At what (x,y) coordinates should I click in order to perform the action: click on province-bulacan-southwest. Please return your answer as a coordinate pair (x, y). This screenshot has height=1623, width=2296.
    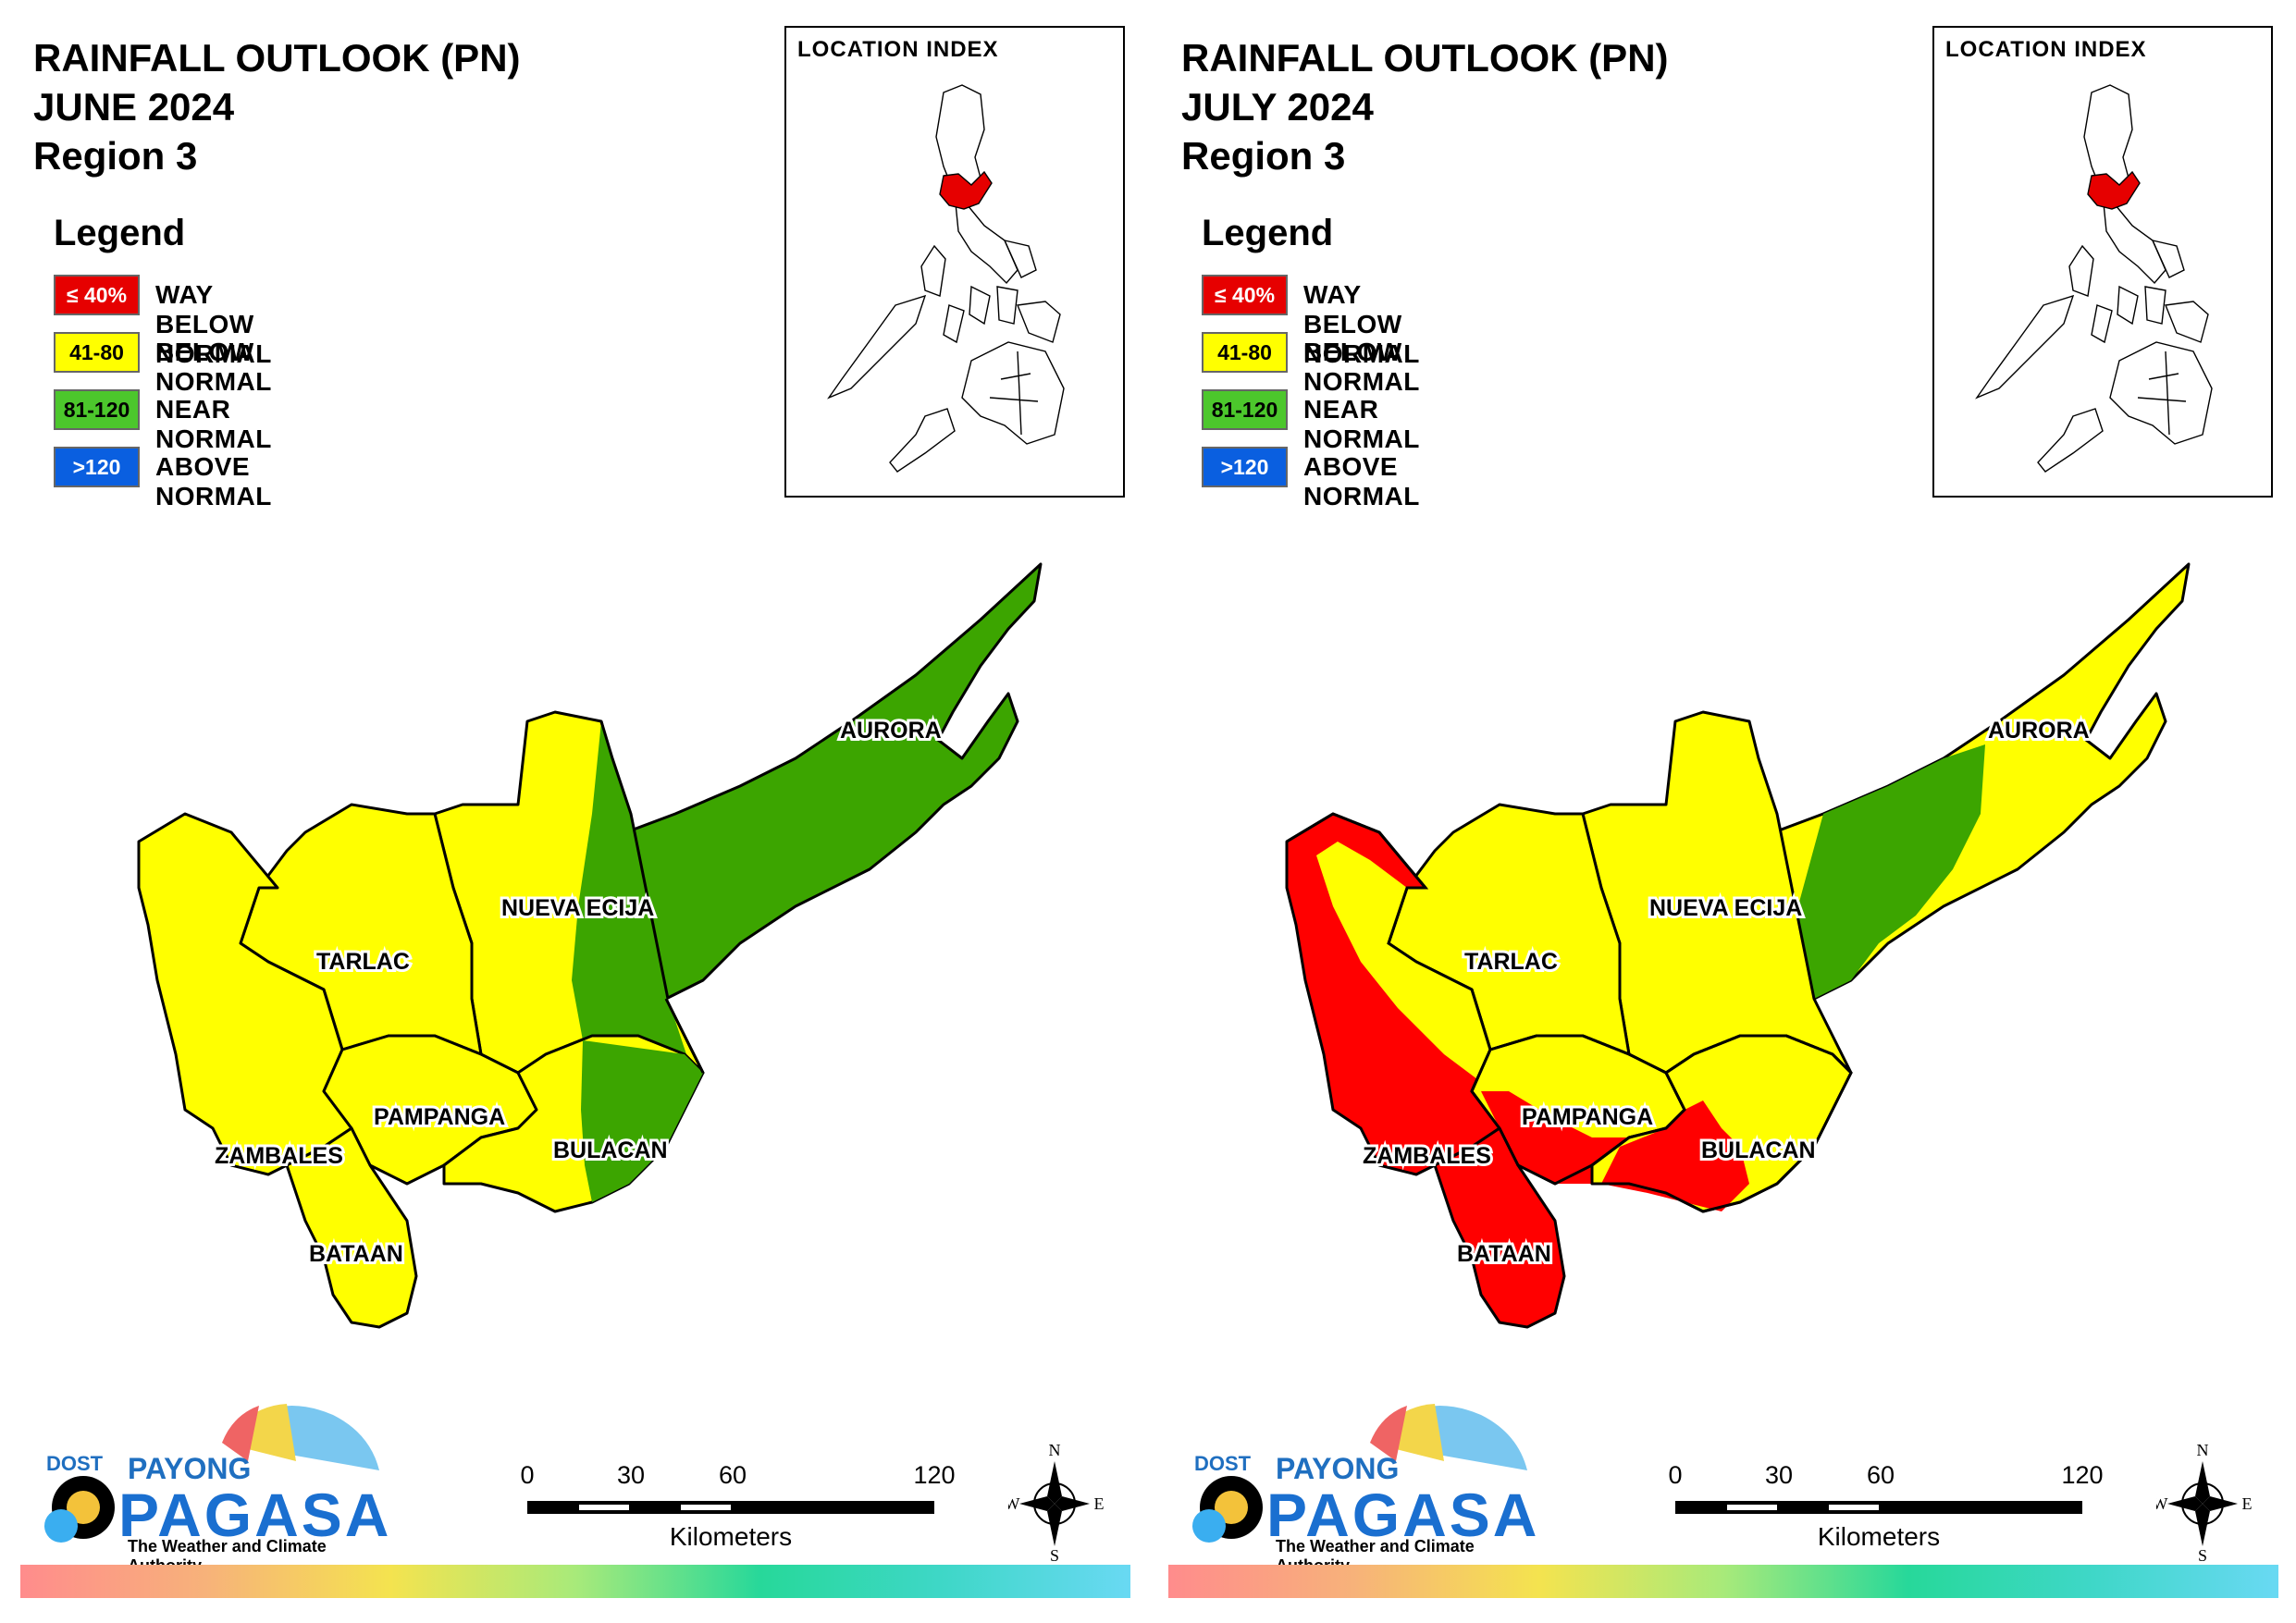
    Looking at the image, I should click on (1675, 1155).